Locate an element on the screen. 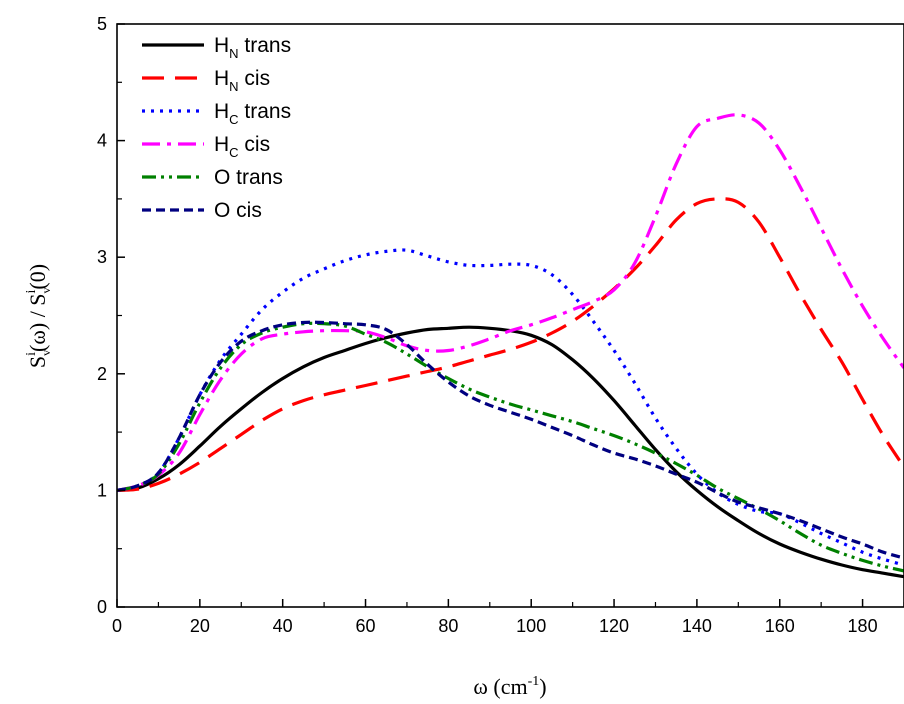 This screenshot has width=904, height=704. x-tick-label-6: 120 is located at coordinates (614, 626).